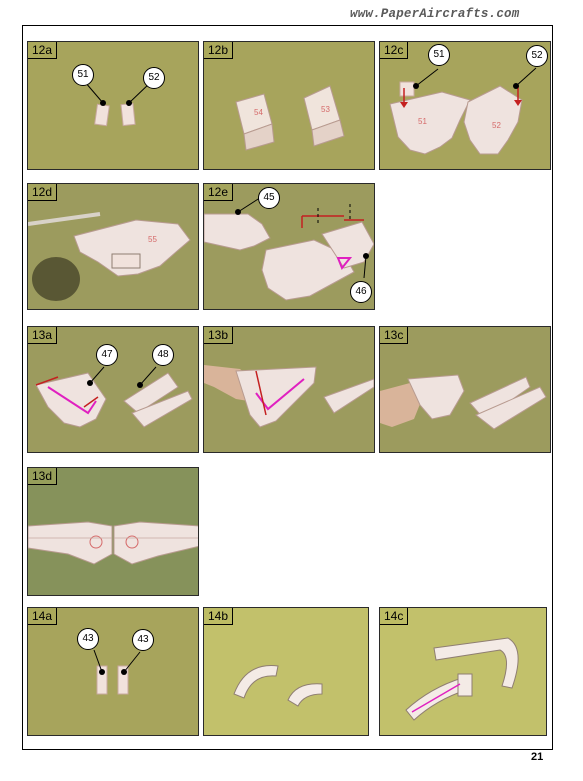  I want to click on step-photo-12c: 51 52 12c 51 52, so click(465, 105).